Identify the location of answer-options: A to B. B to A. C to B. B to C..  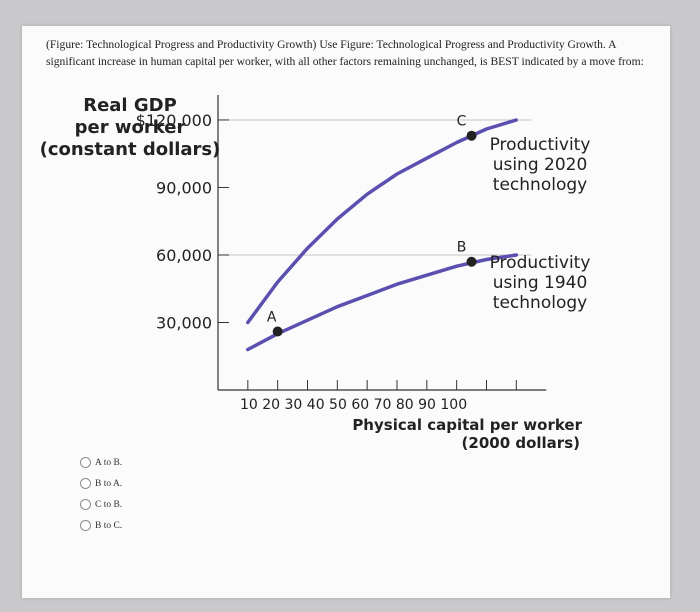
(101, 494).